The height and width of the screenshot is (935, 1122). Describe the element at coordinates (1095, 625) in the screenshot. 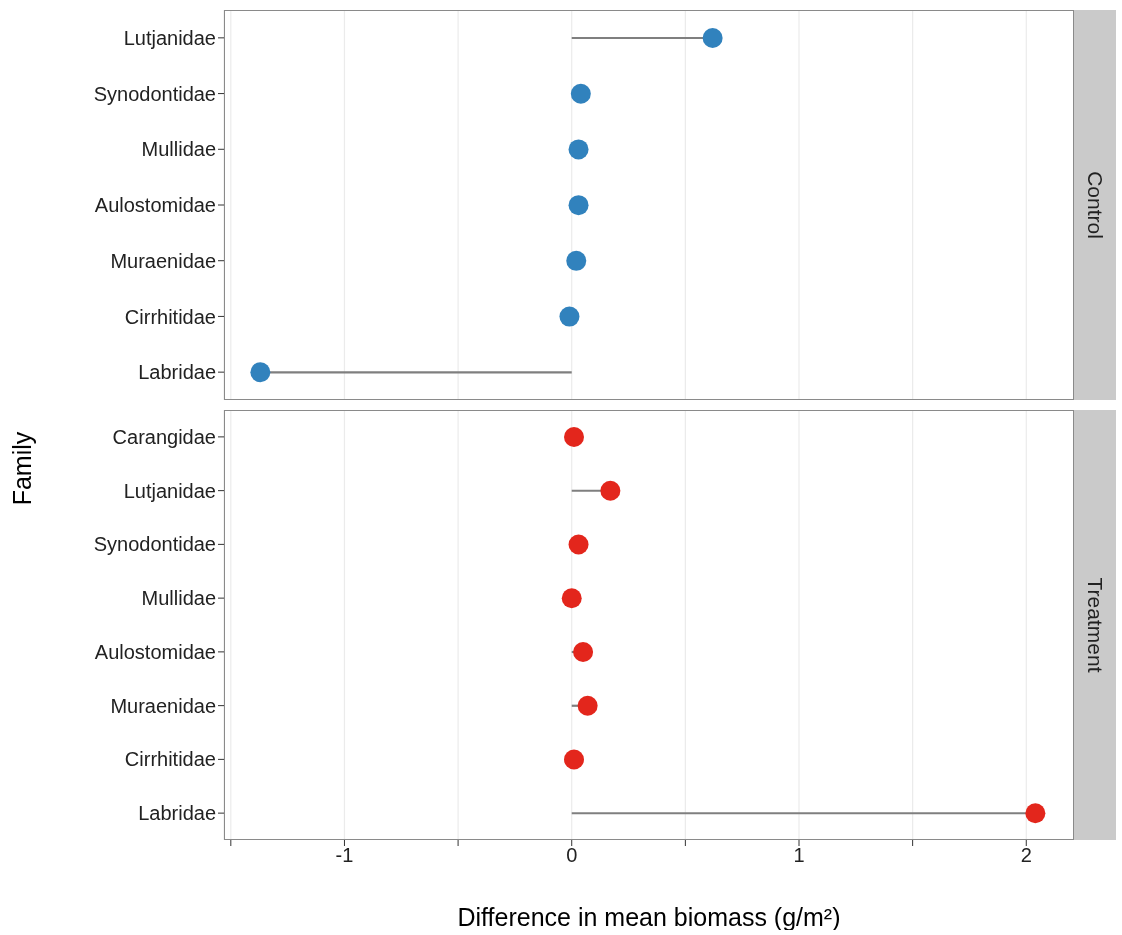

I see `text: Treatment` at that location.